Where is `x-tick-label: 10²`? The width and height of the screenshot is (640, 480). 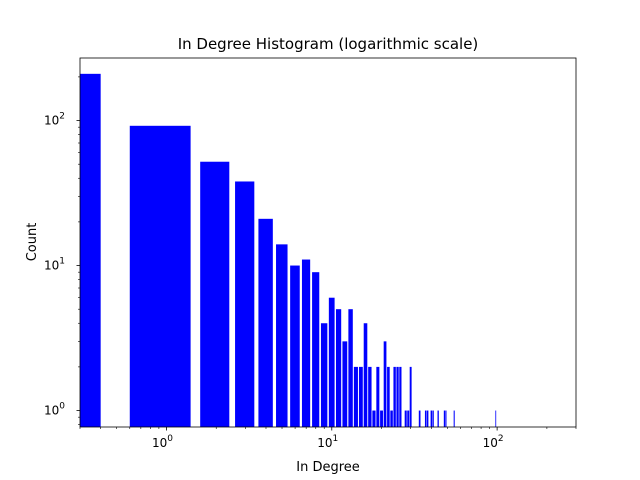
x-tick-label: 10² is located at coordinates (493, 442).